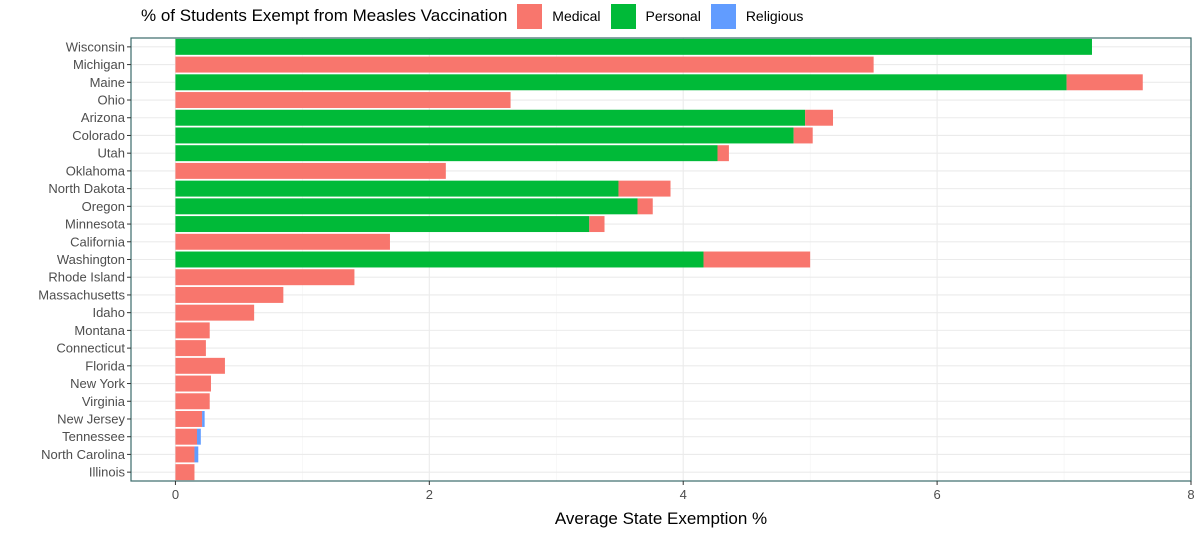 Image resolution: width=1200 pixels, height=533 pixels. Describe the element at coordinates (95, 224) in the screenshot. I see `y-tick-label: Minnesota` at that location.